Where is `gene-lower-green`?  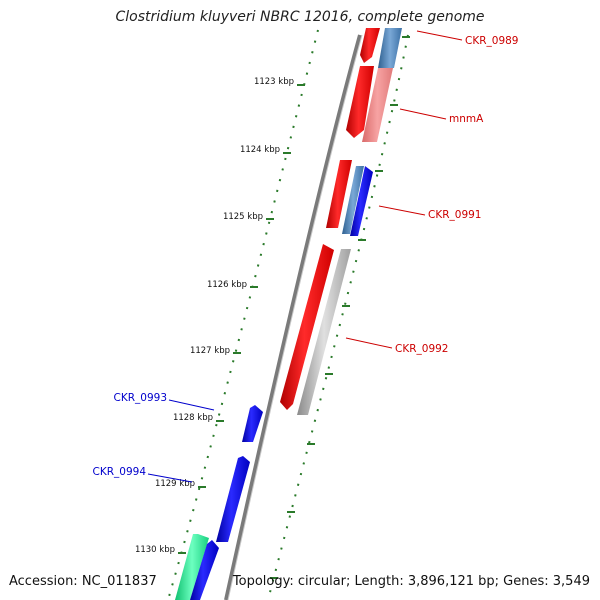 gene-lower-green is located at coordinates (192, 567).